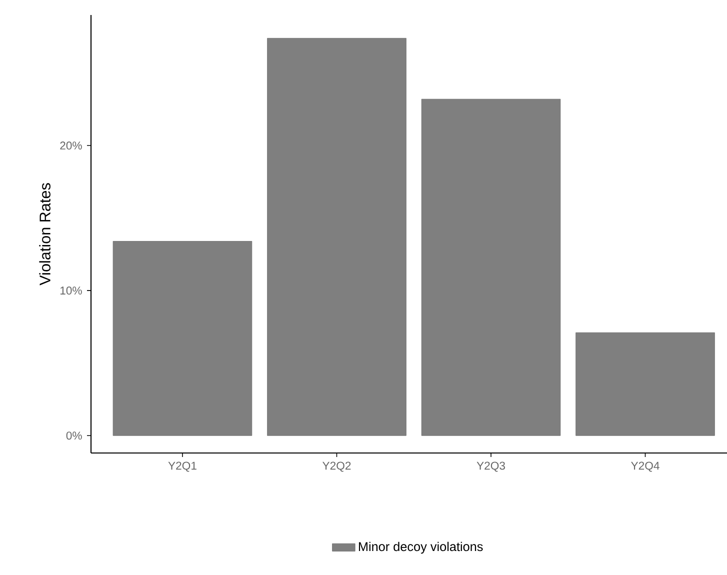  I want to click on legend-label: Minor decoy violations, so click(420, 548).